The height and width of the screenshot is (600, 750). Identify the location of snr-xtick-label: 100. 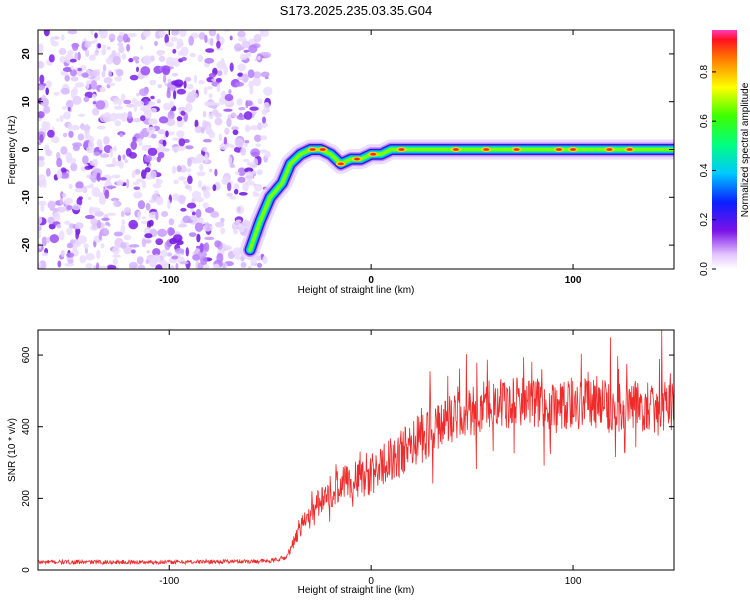
(573, 581).